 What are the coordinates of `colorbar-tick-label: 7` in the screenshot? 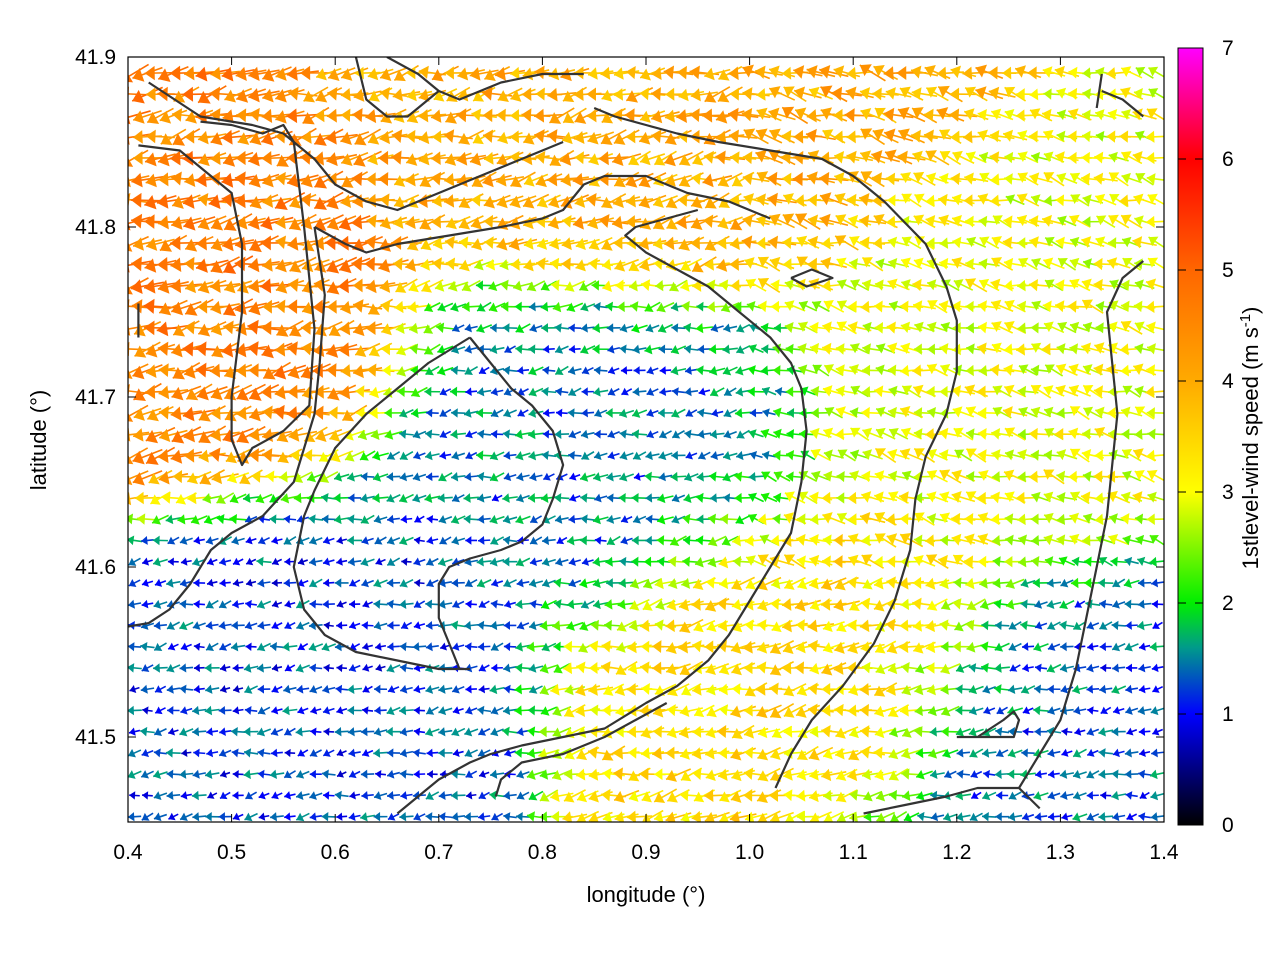 It's located at (1228, 48).